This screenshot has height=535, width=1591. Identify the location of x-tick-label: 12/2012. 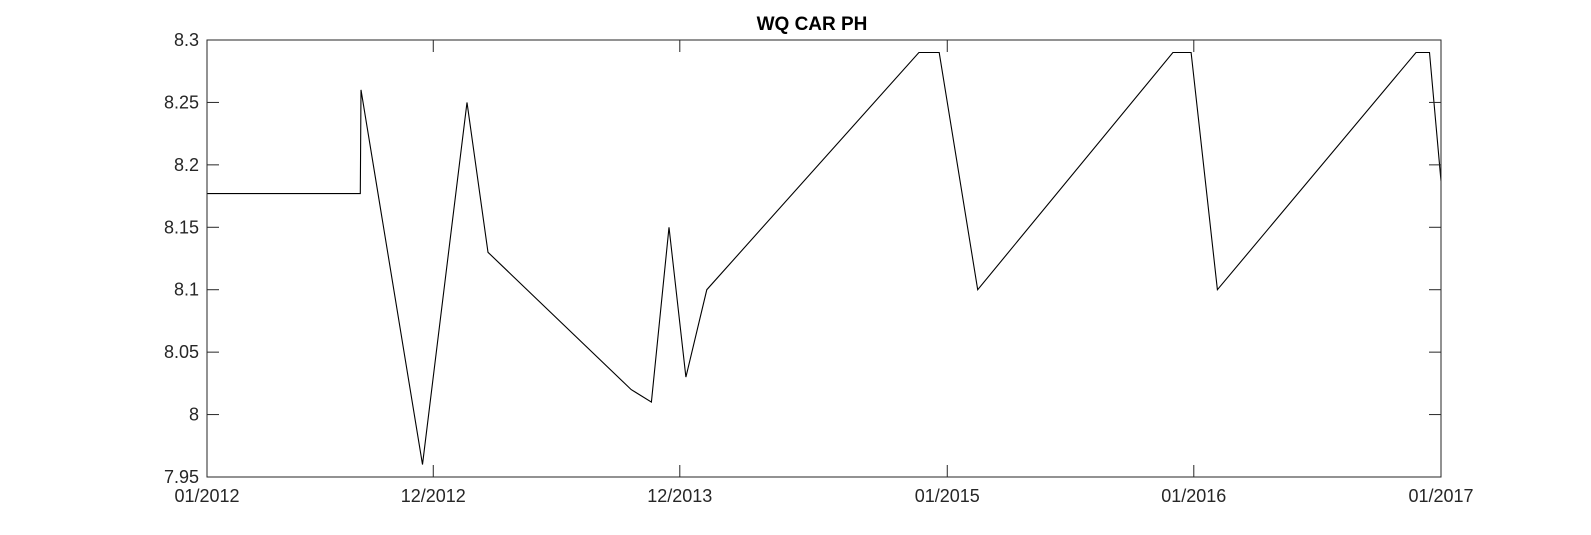
(433, 496).